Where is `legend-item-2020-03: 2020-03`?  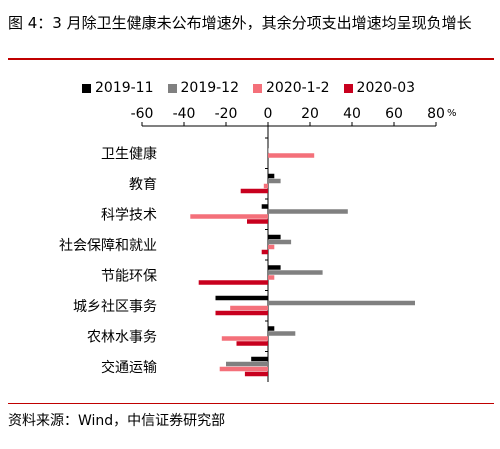 legend-item-2020-03: 2020-03 is located at coordinates (379, 88).